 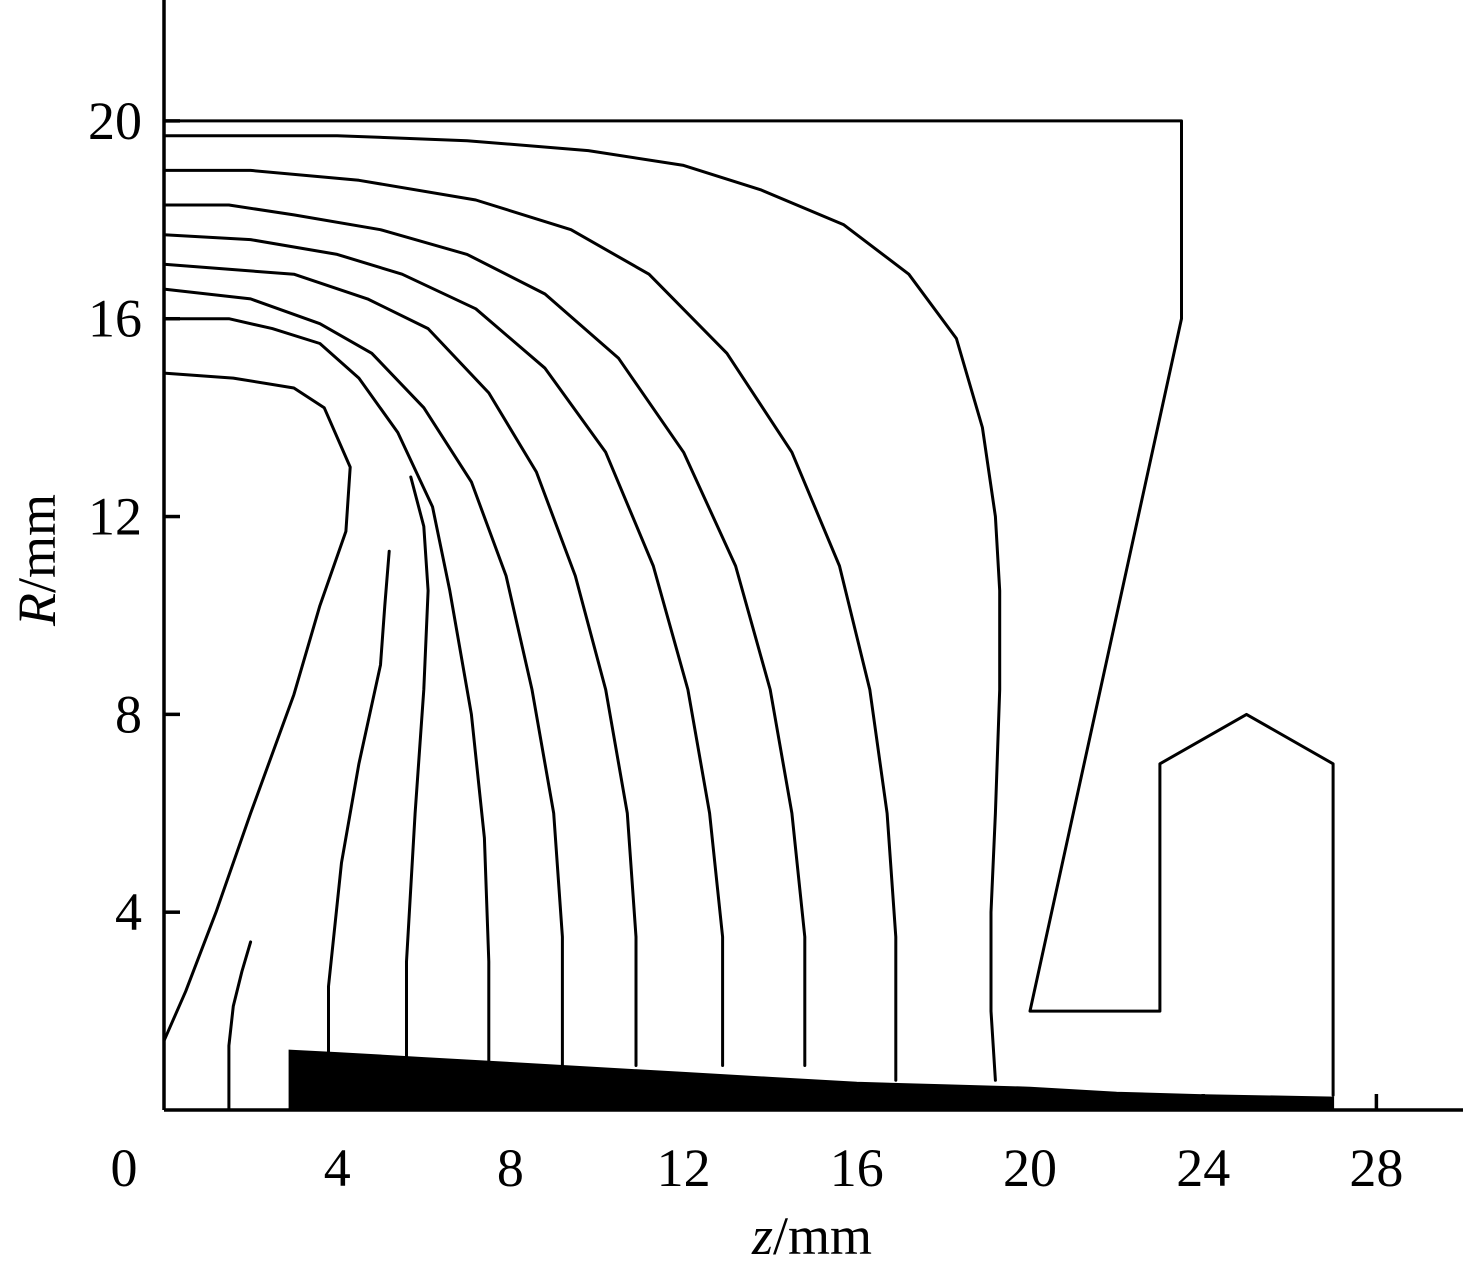 I want to click on x-tick-label: 4, so click(x=337, y=1168).